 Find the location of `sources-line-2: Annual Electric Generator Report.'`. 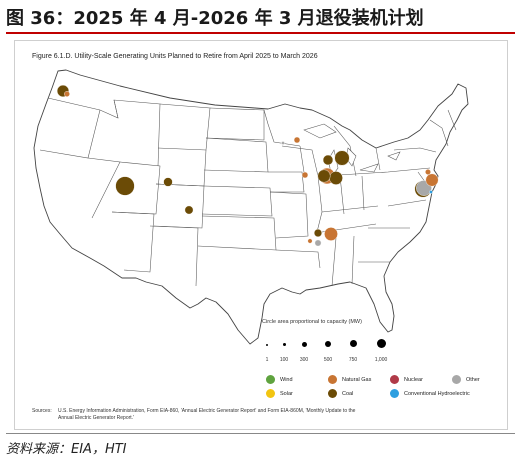

sources-line-2: Annual Electric Generator Report.' is located at coordinates (96, 418).